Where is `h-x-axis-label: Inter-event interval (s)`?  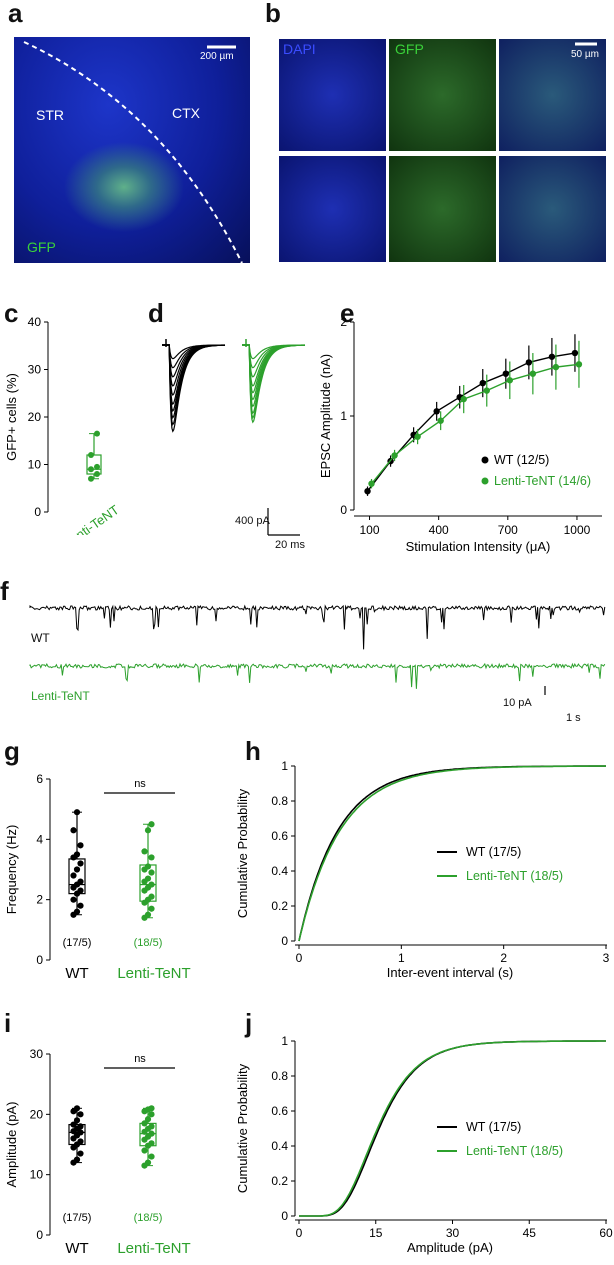
h-x-axis-label: Inter-event interval (s) is located at coordinates (450, 972).